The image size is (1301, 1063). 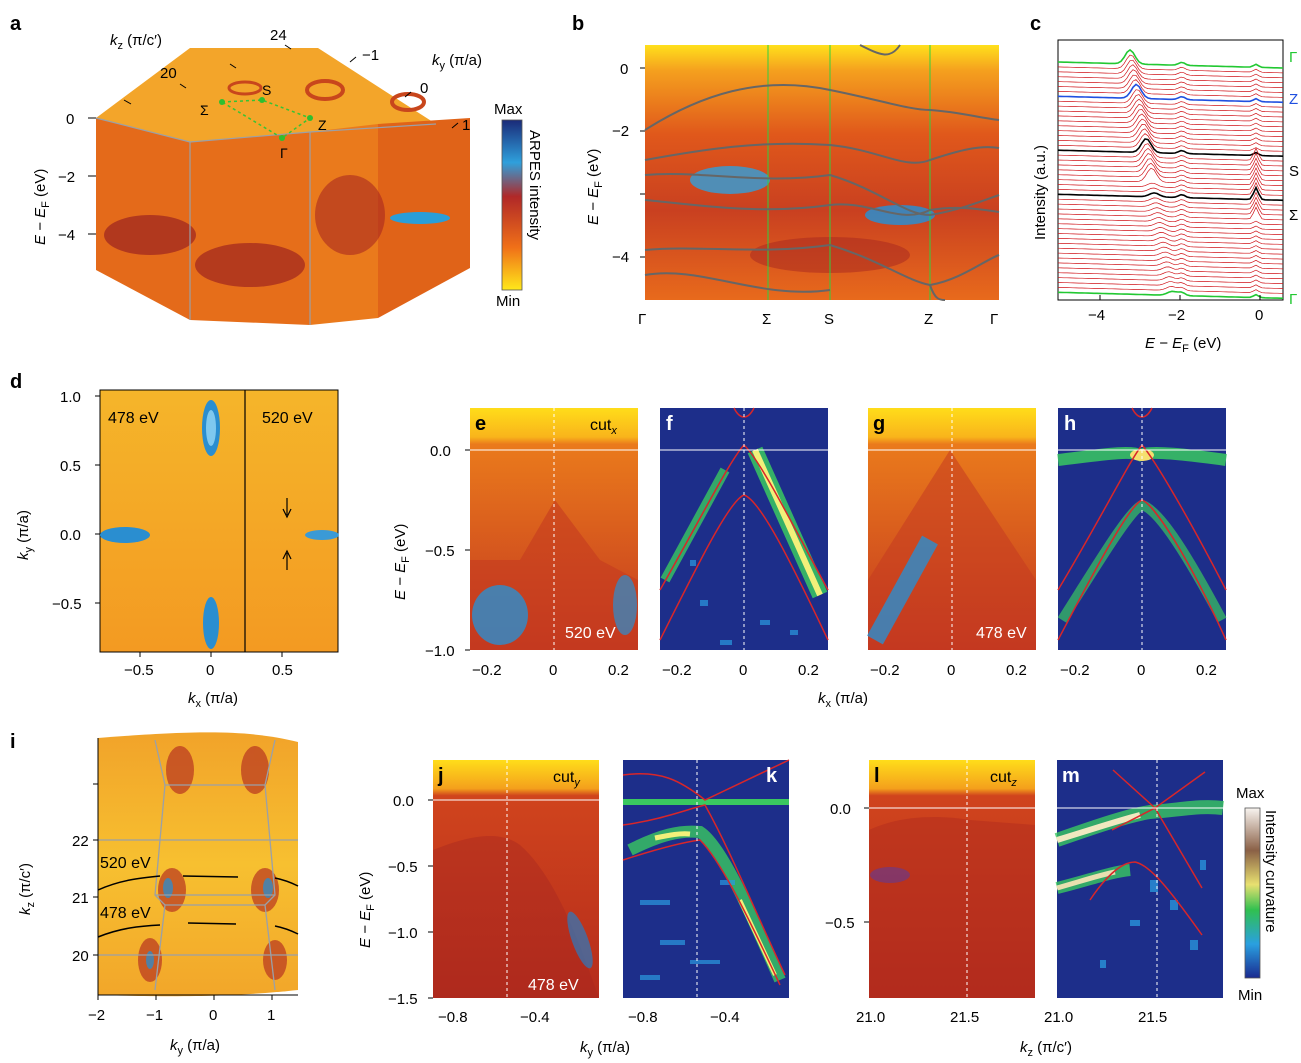 What do you see at coordinates (403, 933) in the screenshot?
I see `jk-ytick: −1.0` at bounding box center [403, 933].